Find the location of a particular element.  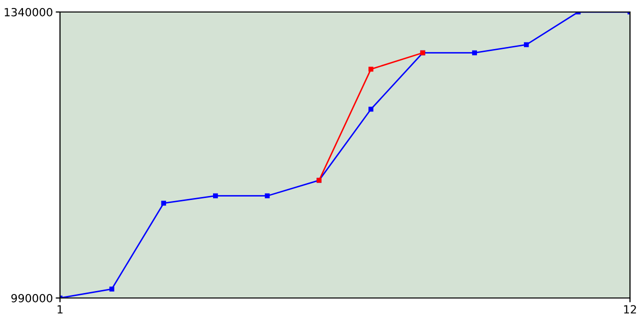

x-tick-label: 1 is located at coordinates (60, 309).